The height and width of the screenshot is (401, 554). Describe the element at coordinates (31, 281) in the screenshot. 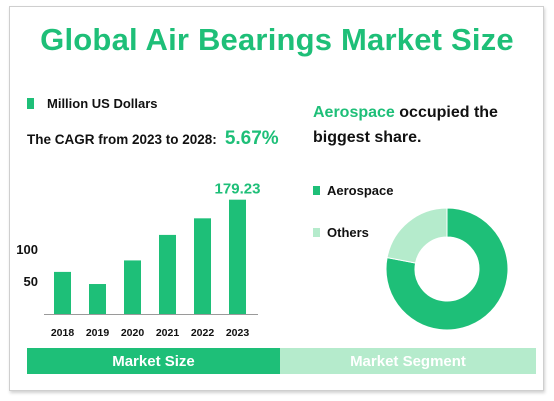

I see `y-tick-label: 50` at that location.